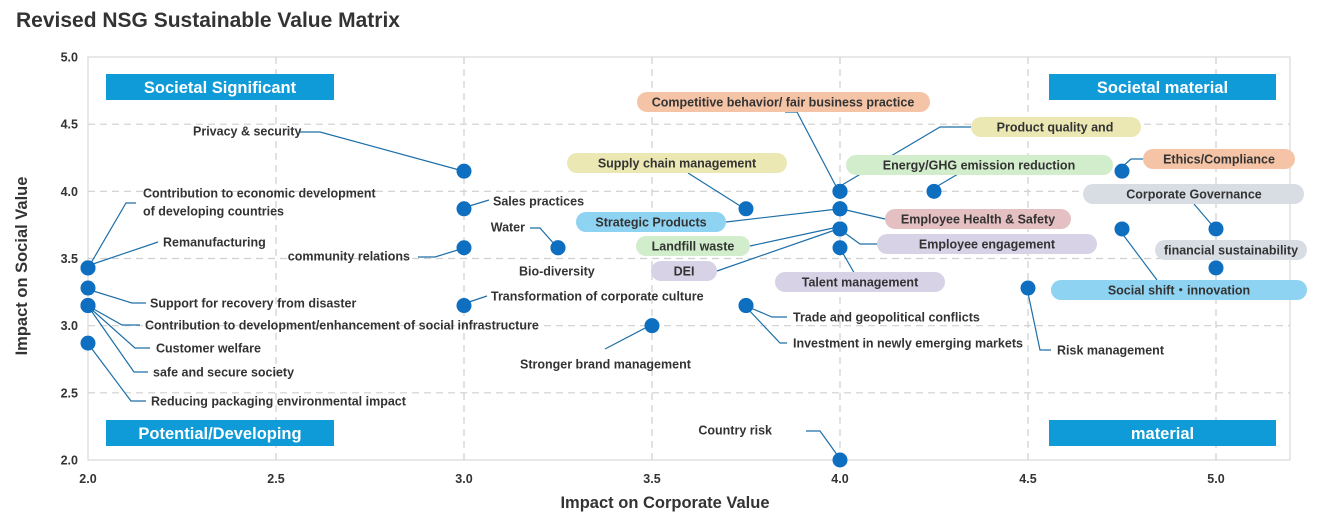  I want to click on point-label: Support for recovery from disaster, so click(253, 304).